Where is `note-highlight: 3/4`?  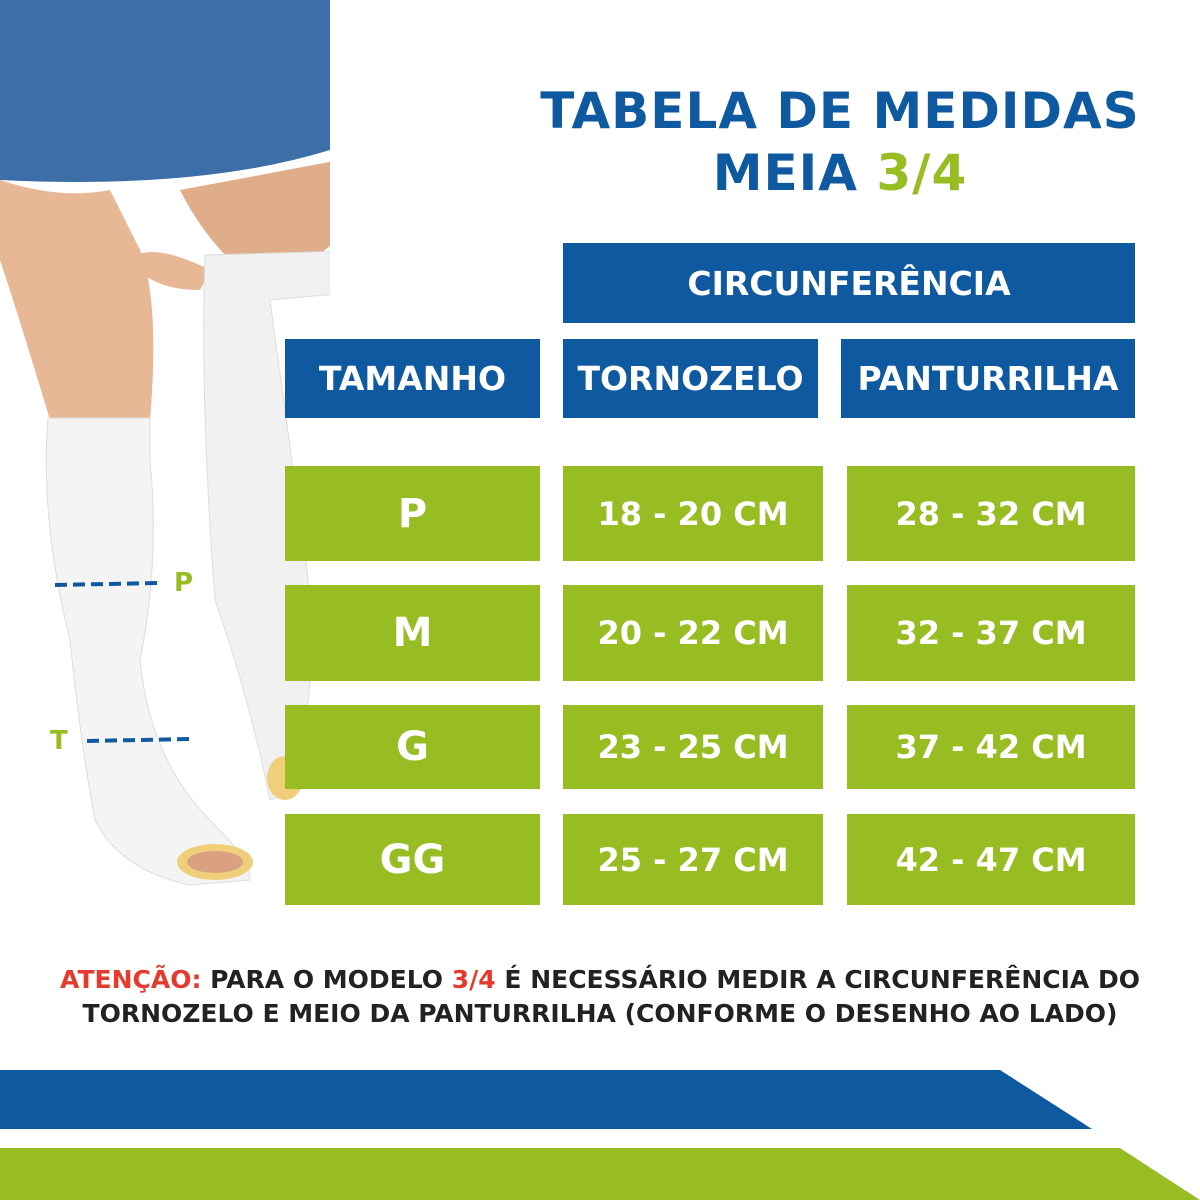 note-highlight: 3/4 is located at coordinates (473, 979).